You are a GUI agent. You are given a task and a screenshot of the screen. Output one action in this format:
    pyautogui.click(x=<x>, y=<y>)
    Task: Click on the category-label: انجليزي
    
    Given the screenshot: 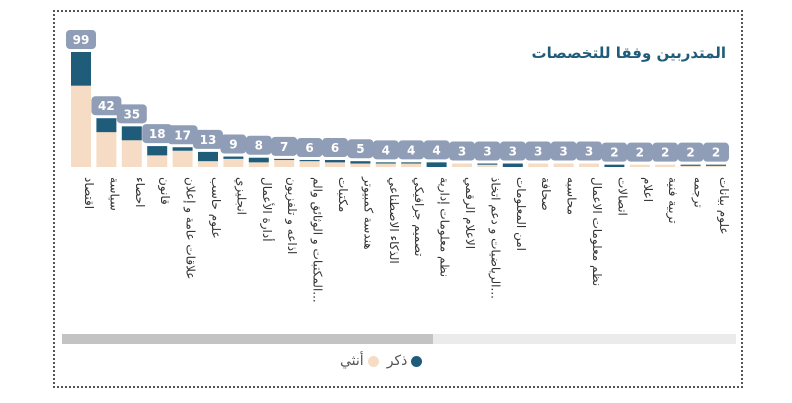 What is the action you would take?
    pyautogui.click(x=240, y=196)
    